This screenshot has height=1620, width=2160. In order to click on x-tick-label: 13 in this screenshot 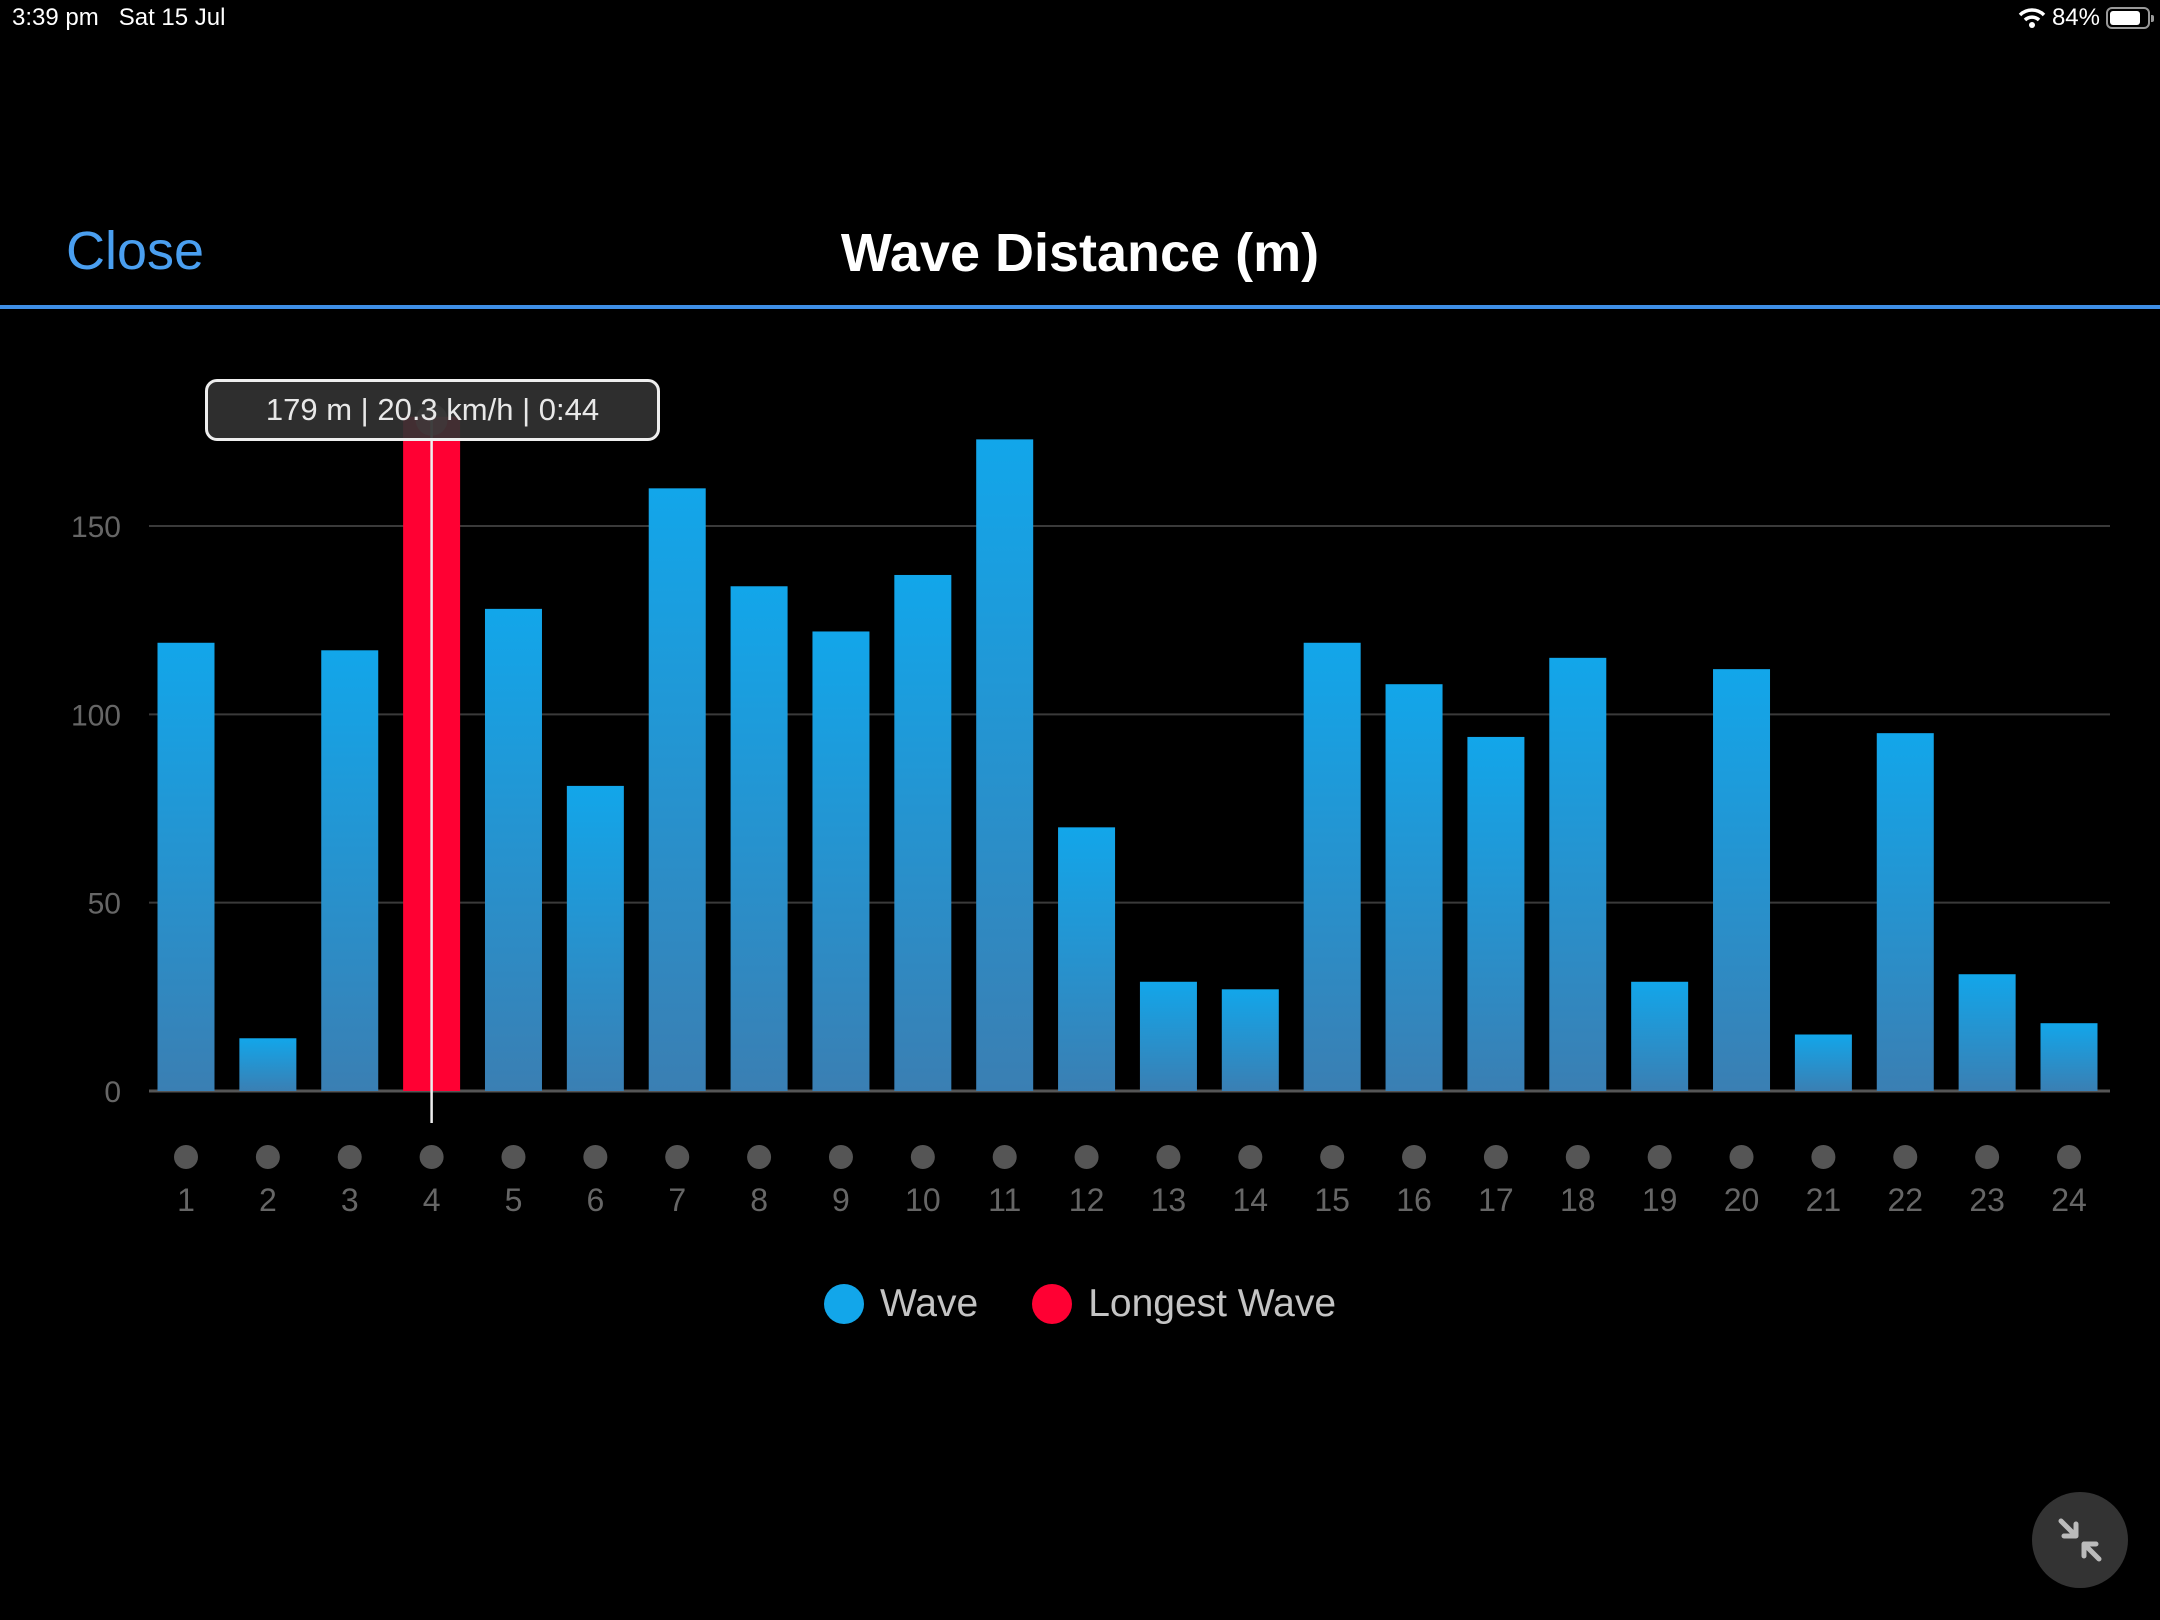, I will do `click(1169, 1200)`.